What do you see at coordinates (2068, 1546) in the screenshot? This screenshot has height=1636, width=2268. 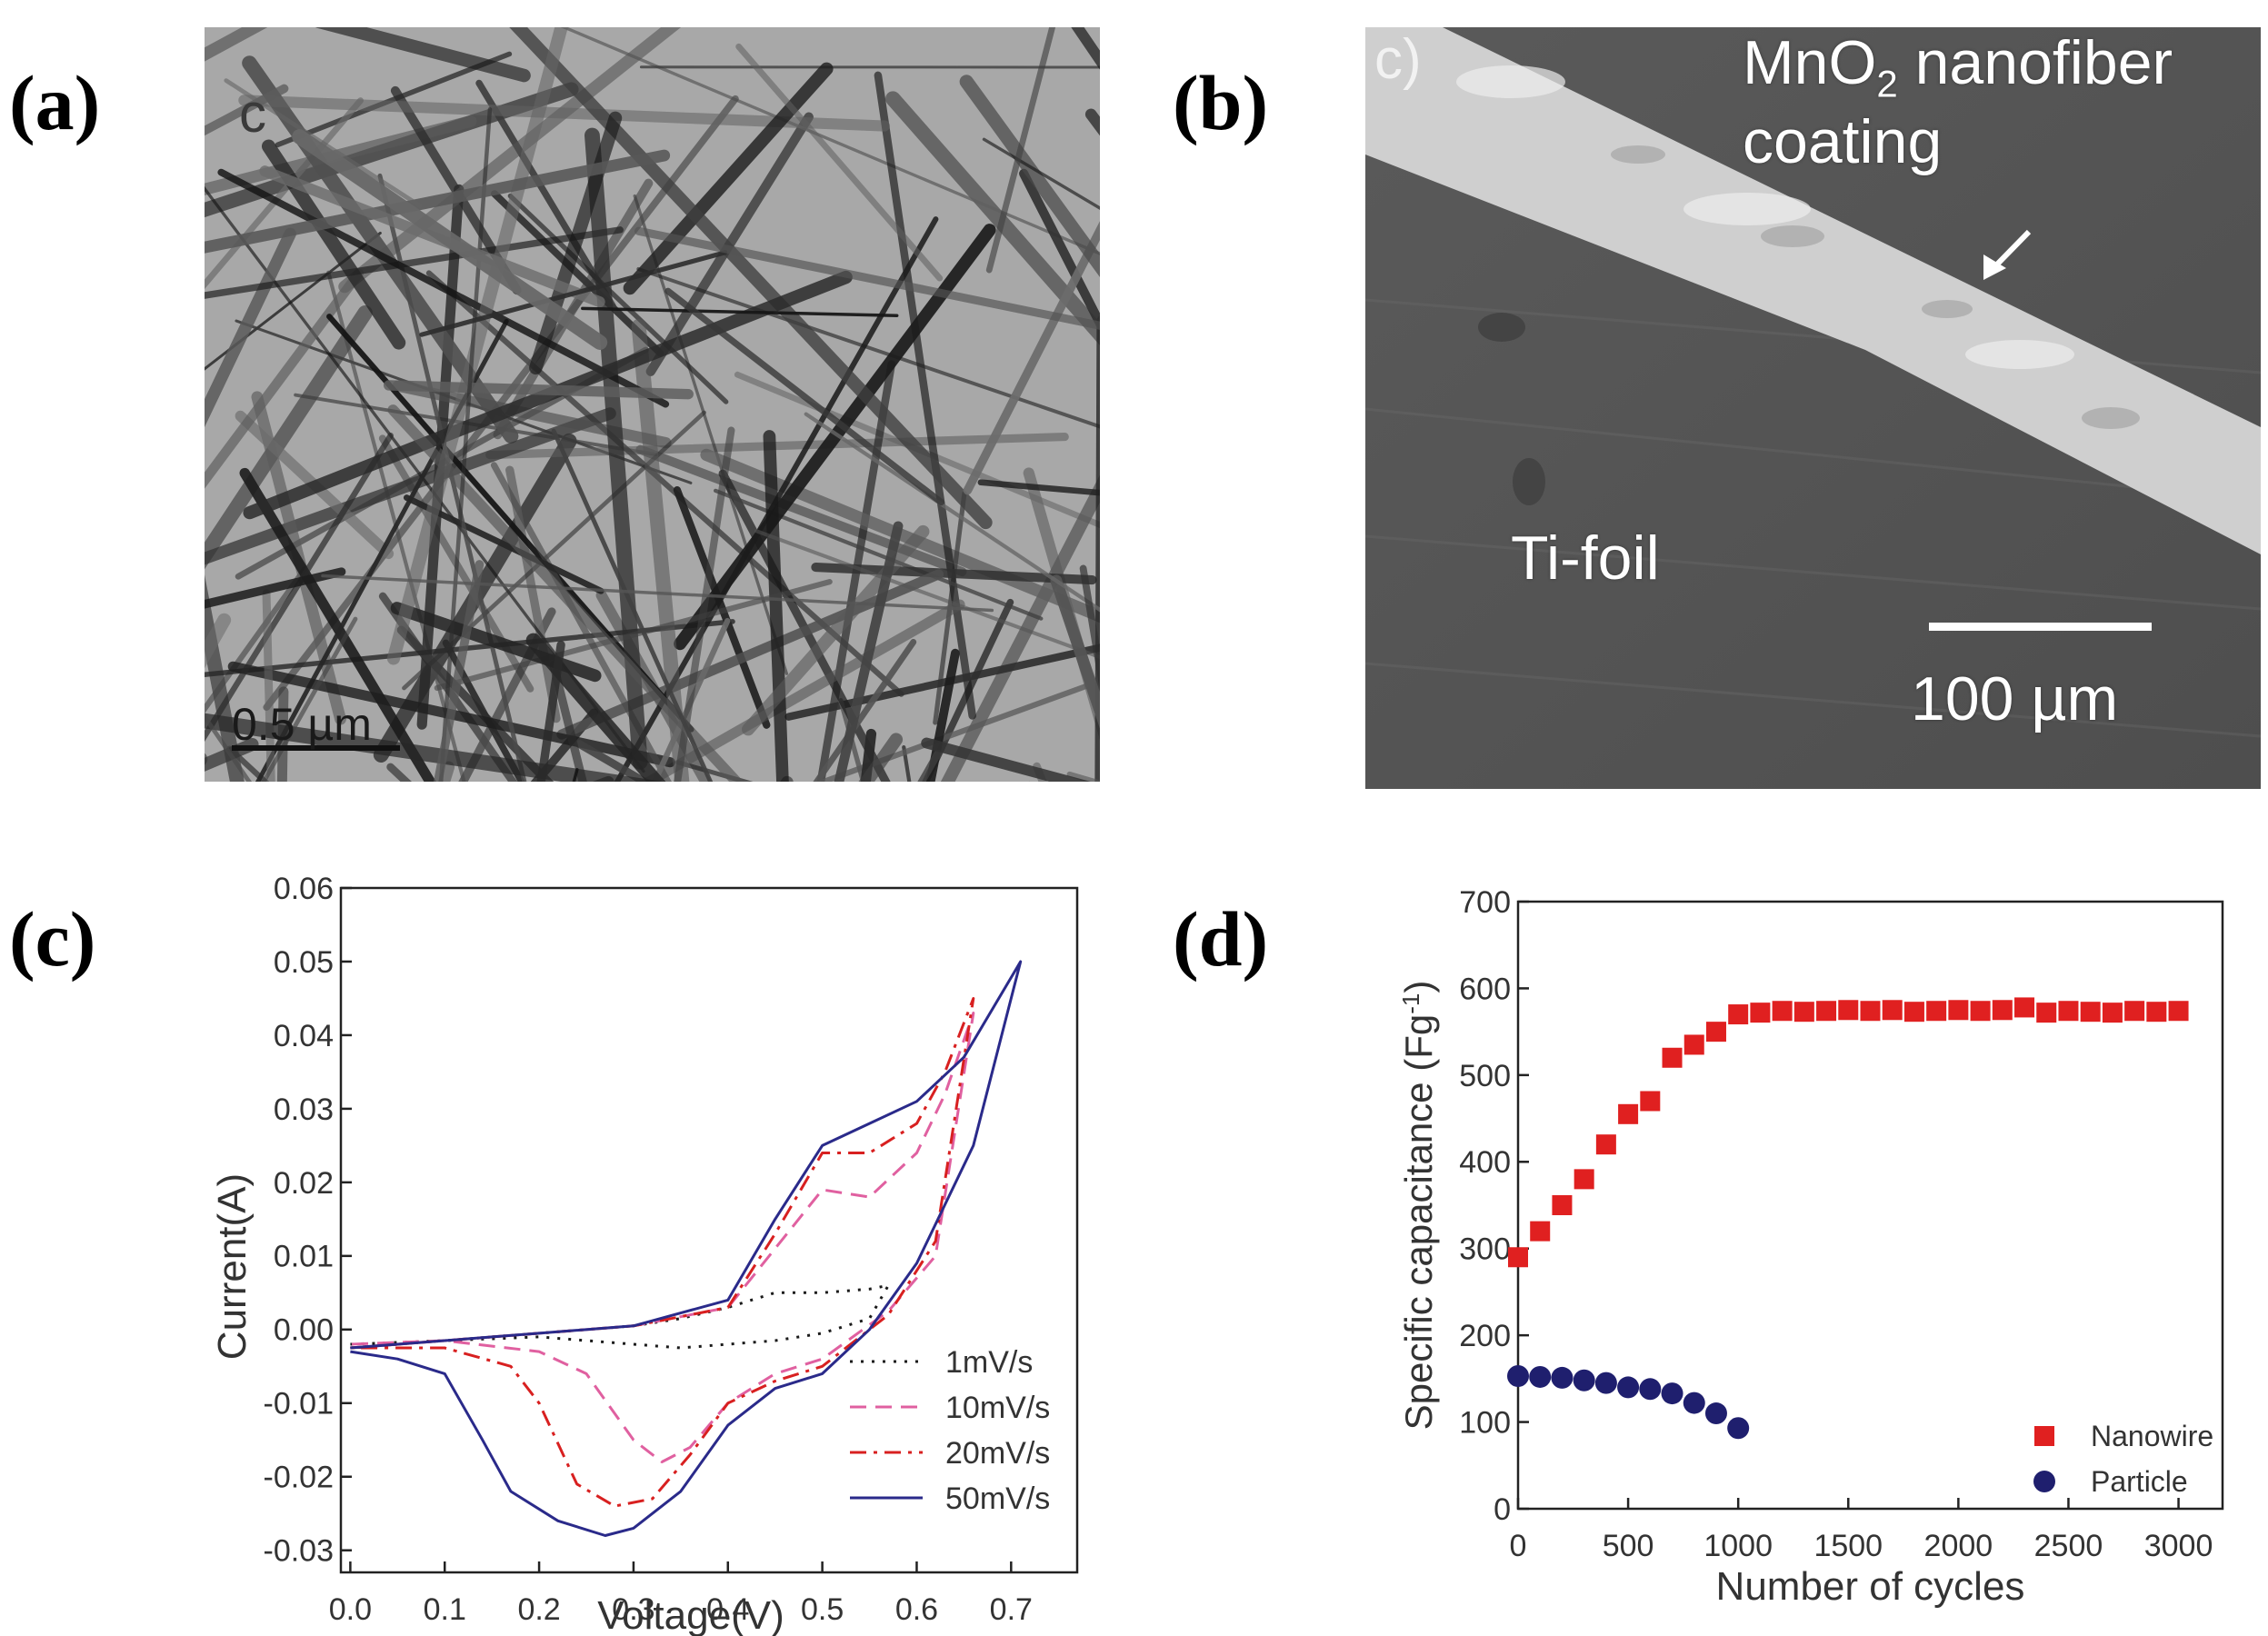 I see `cyc-x-tick-label: 2500` at bounding box center [2068, 1546].